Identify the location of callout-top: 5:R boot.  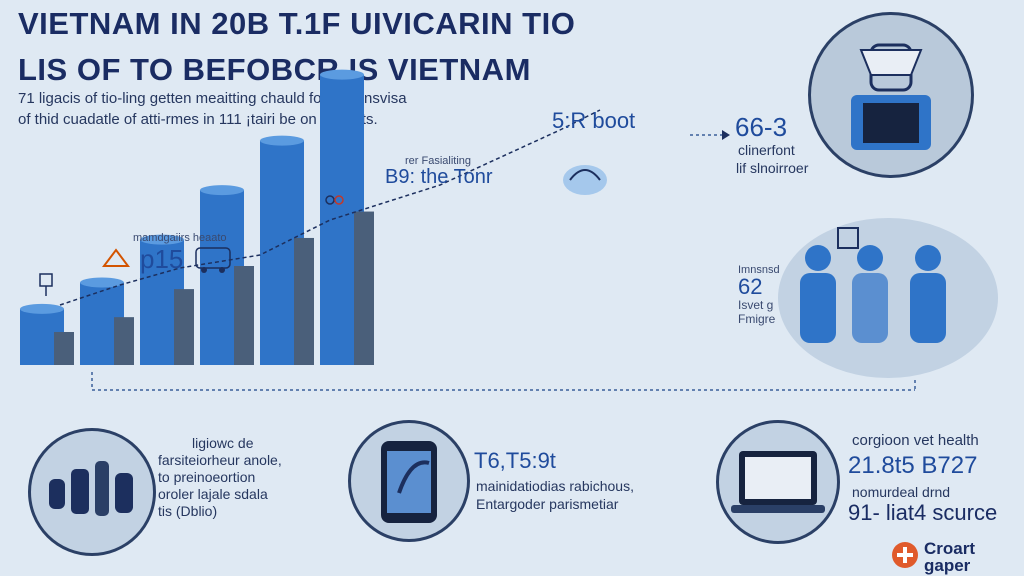
(594, 120).